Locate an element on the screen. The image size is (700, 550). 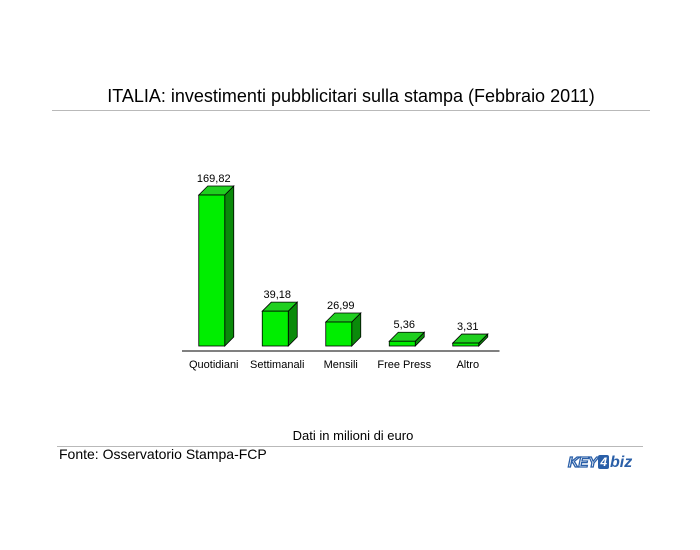
source-note: Fonte: Osservatorio Stampa-FCP is located at coordinates (163, 454).